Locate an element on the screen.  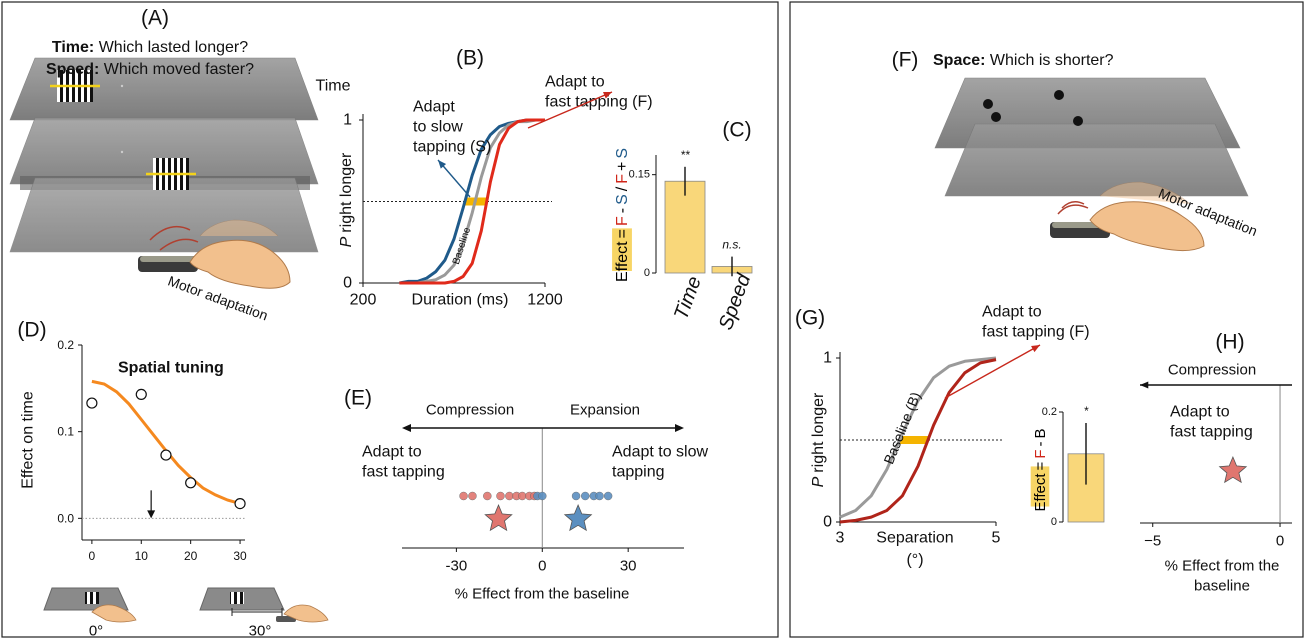
task-line: Time: Which lasted longer? is located at coordinates (150, 47).